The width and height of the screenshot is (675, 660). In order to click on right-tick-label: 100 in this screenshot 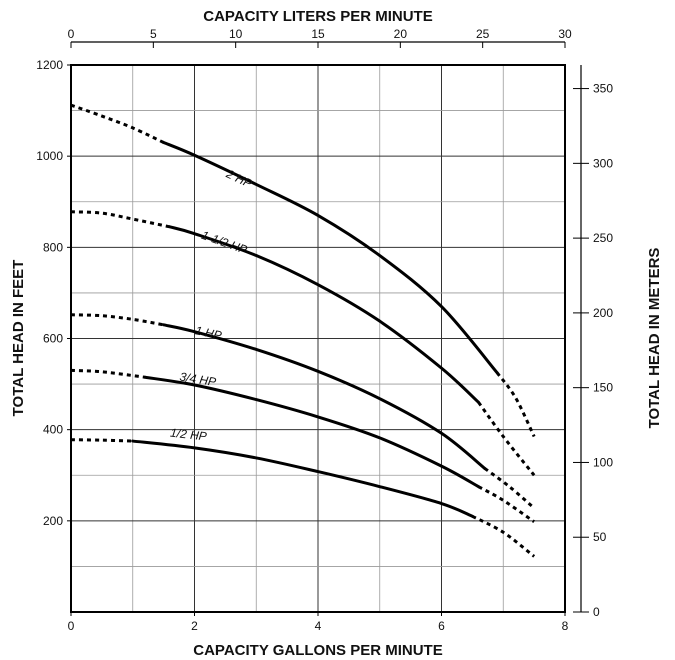, I will do `click(603, 462)`.